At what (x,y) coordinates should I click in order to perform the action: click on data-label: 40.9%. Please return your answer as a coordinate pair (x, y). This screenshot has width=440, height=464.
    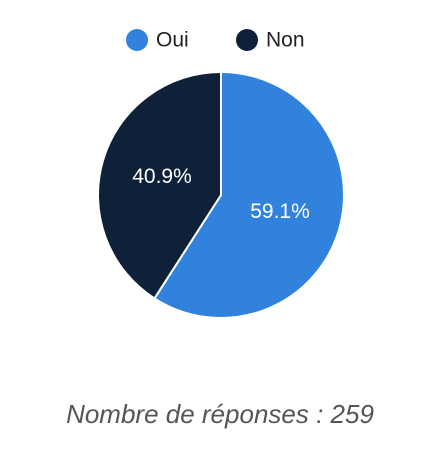
    Looking at the image, I should click on (162, 176).